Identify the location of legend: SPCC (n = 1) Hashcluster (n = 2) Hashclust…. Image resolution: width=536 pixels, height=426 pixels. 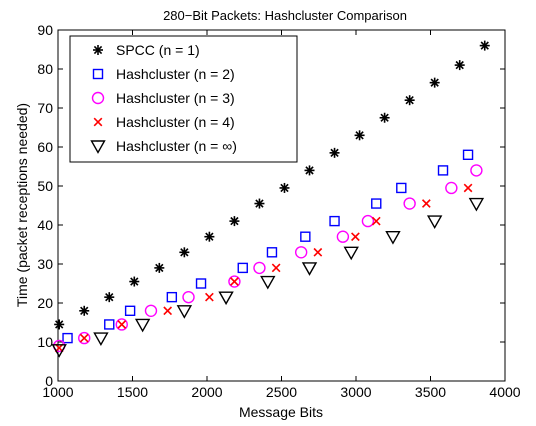
(183, 99).